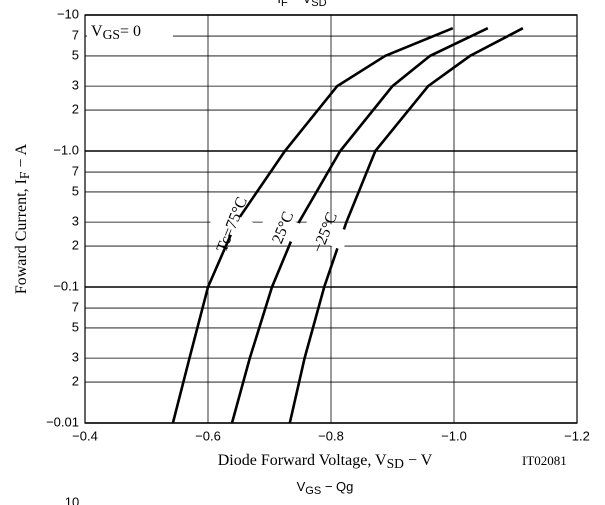 The width and height of the screenshot is (605, 505). Describe the element at coordinates (279, 3) in the screenshot. I see `text-part: I` at that location.